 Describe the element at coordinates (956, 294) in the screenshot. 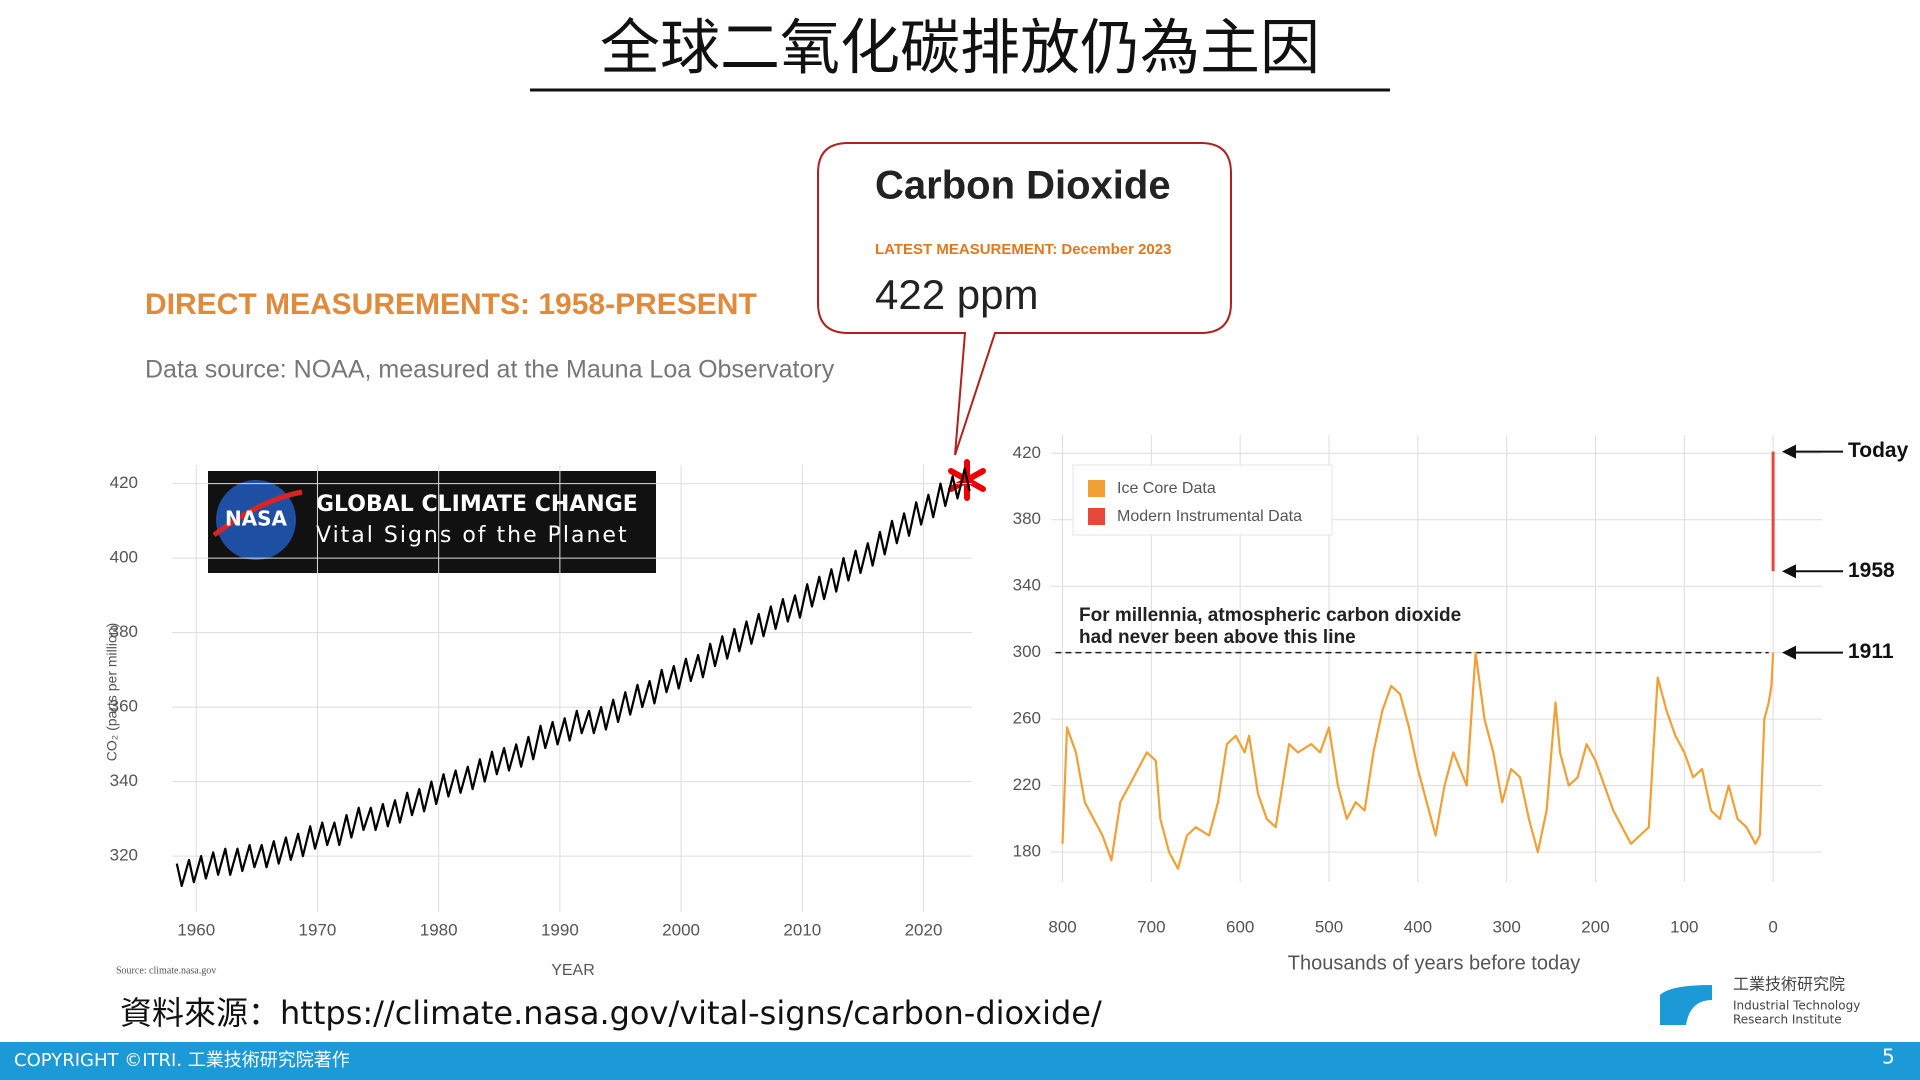

I see `callout-value: 422 ppm` at that location.